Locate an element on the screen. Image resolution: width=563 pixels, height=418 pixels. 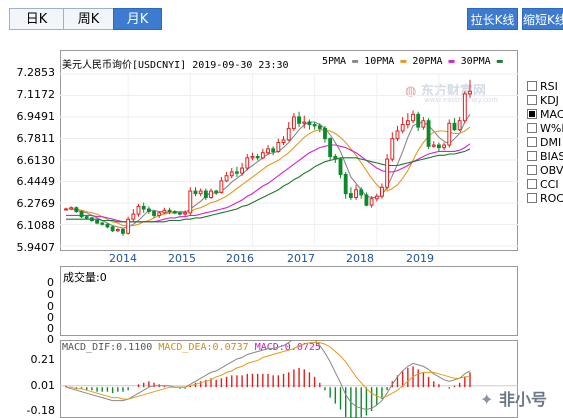
macd-value-label: MACD:0.0725 is located at coordinates (287, 347).